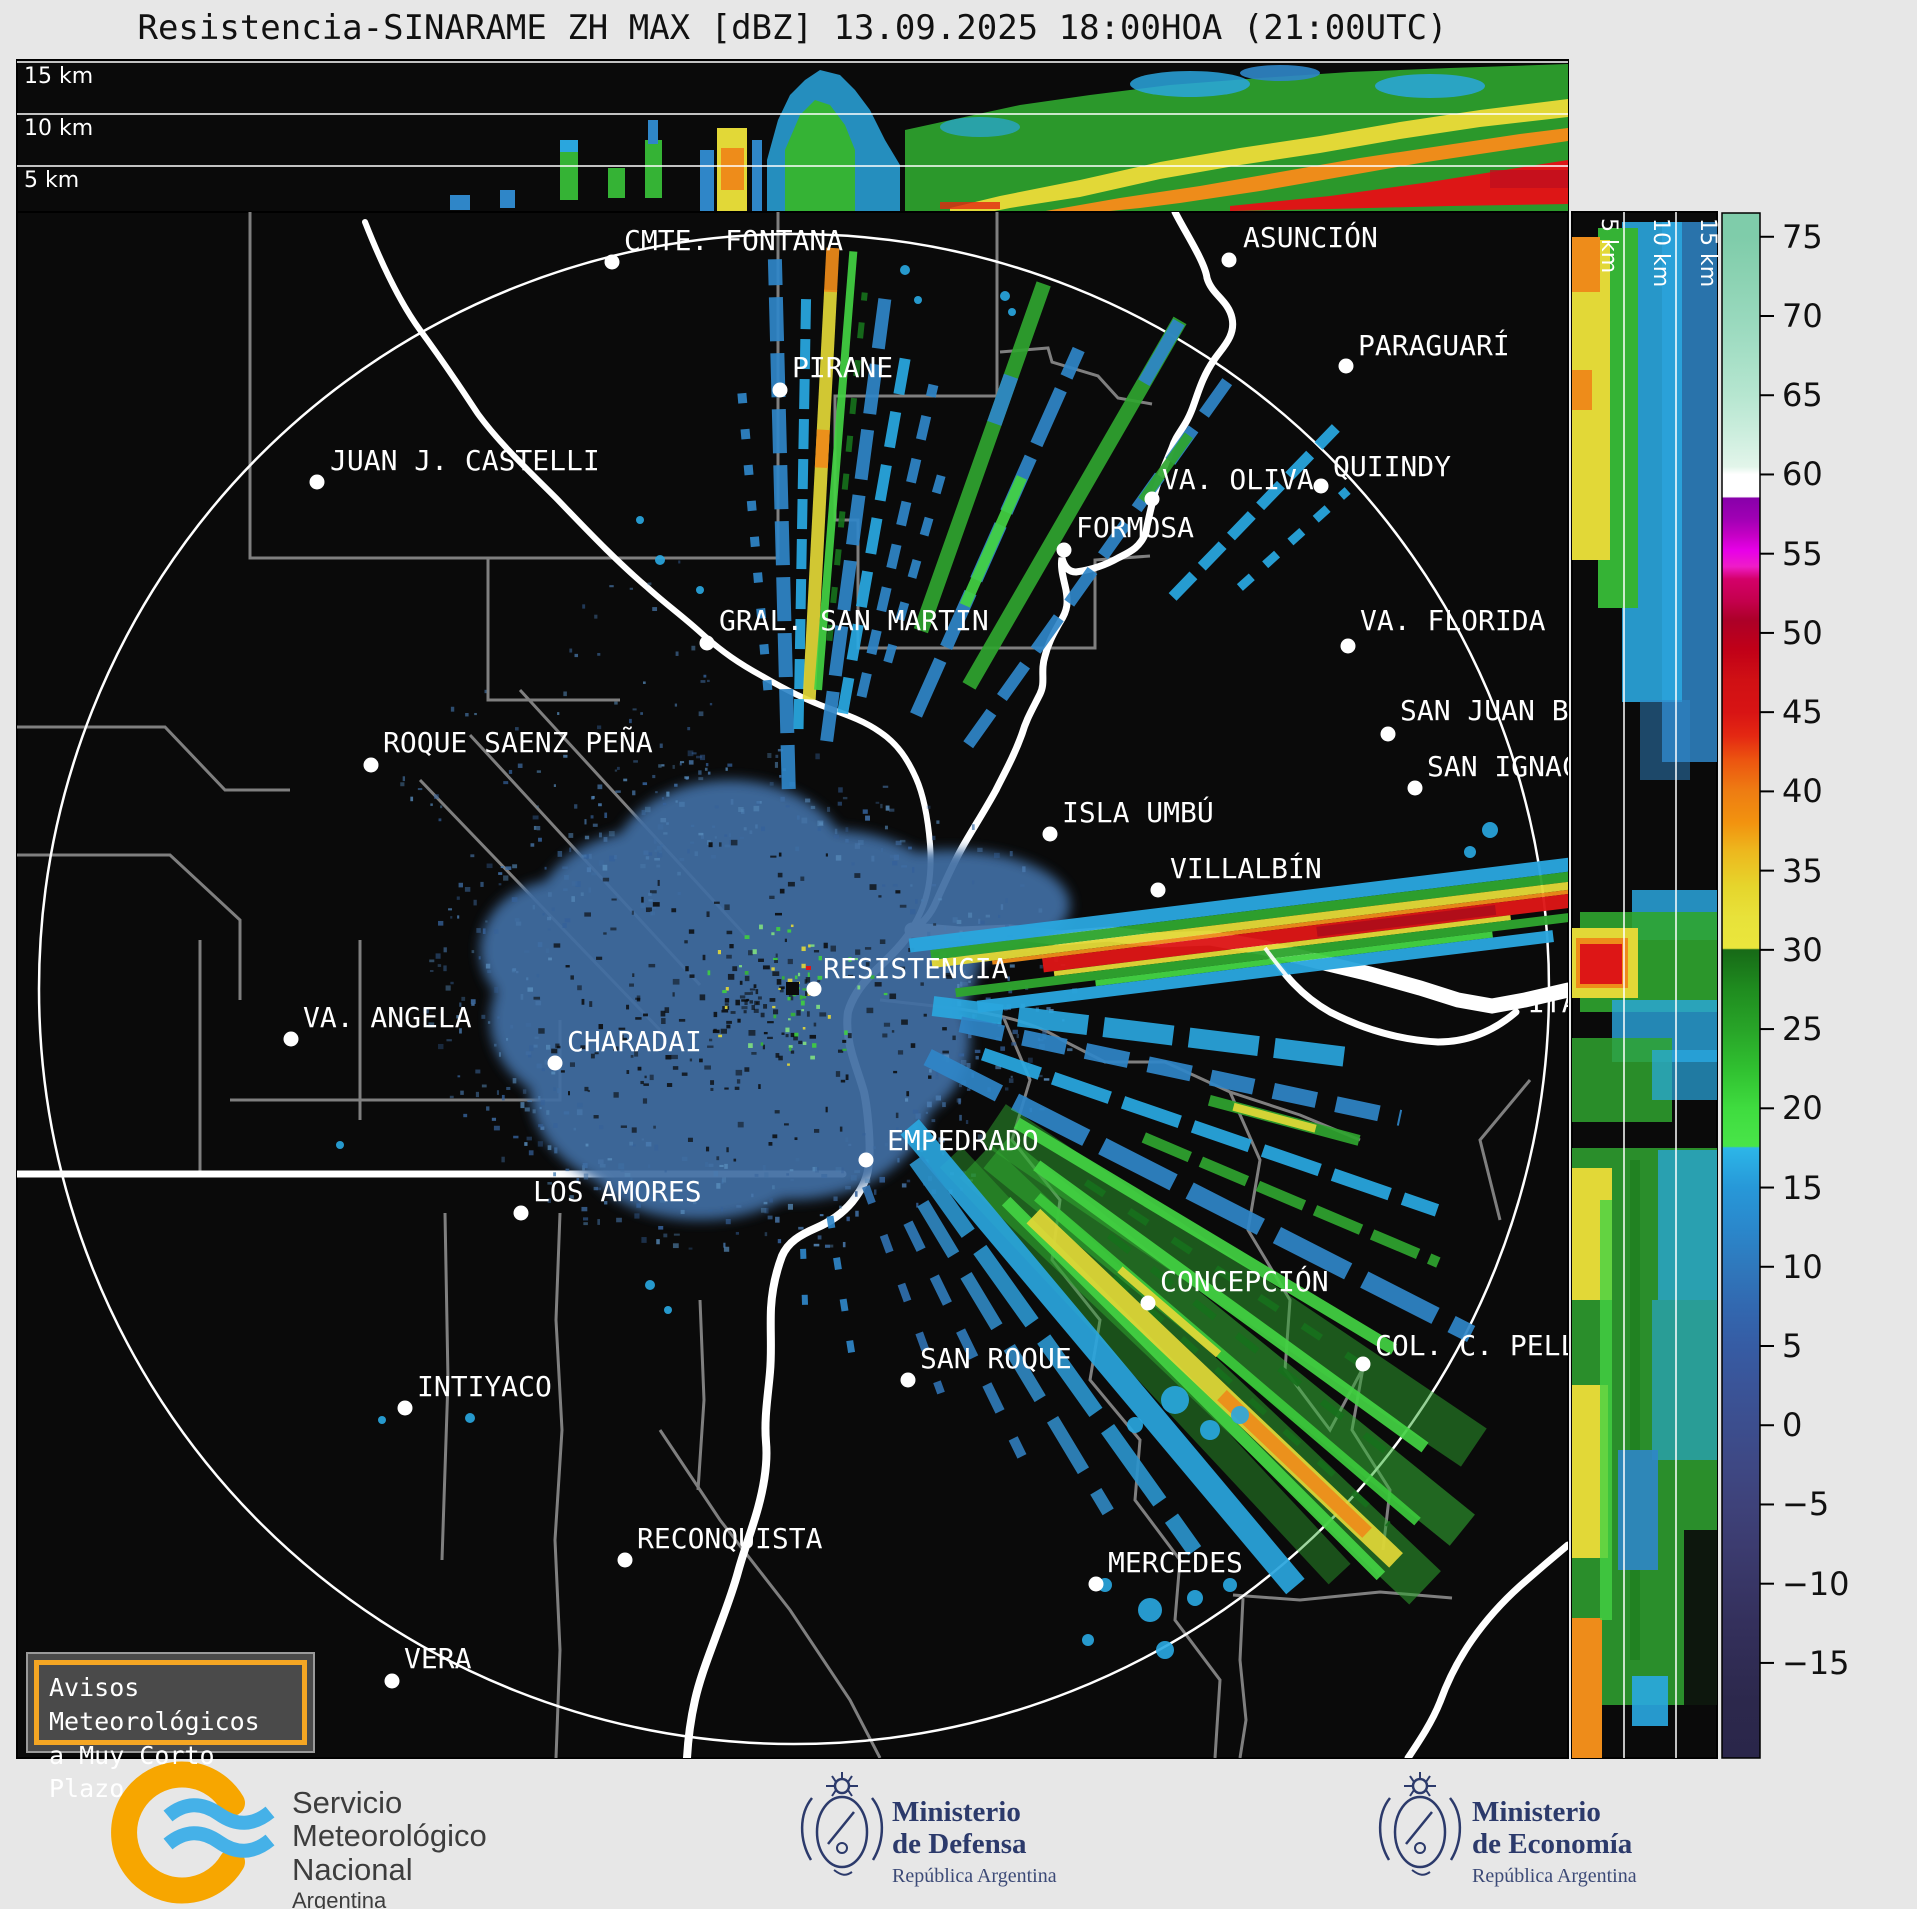 This screenshot has height=1909, width=1917. I want to click on city-label: VILLALBÍN, so click(1246, 868).